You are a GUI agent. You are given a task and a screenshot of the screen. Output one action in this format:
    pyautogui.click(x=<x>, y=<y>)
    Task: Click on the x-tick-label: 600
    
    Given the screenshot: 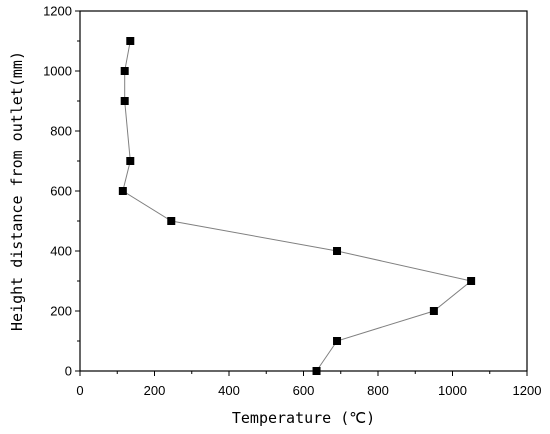 What is the action you would take?
    pyautogui.click(x=304, y=390)
    